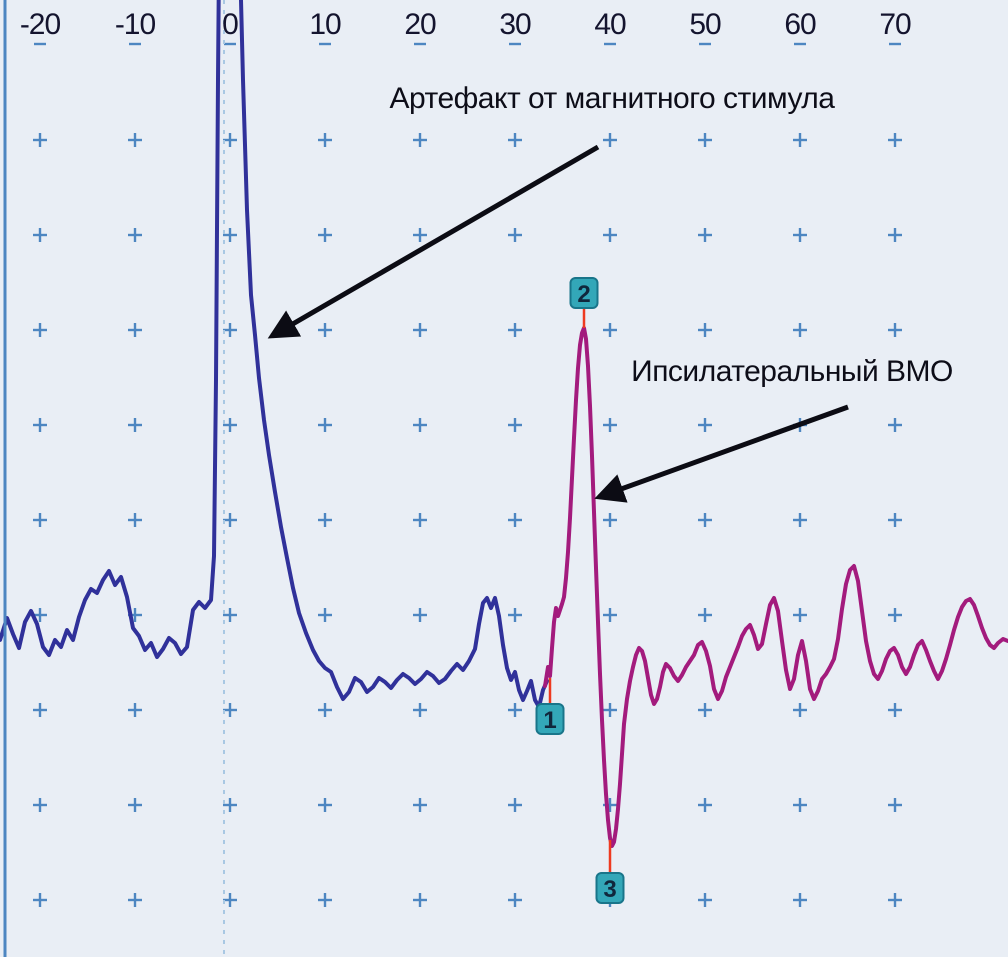 This screenshot has width=1008, height=980. Describe the element at coordinates (325, 24) in the screenshot. I see `x-axis-tick-label: 10` at that location.